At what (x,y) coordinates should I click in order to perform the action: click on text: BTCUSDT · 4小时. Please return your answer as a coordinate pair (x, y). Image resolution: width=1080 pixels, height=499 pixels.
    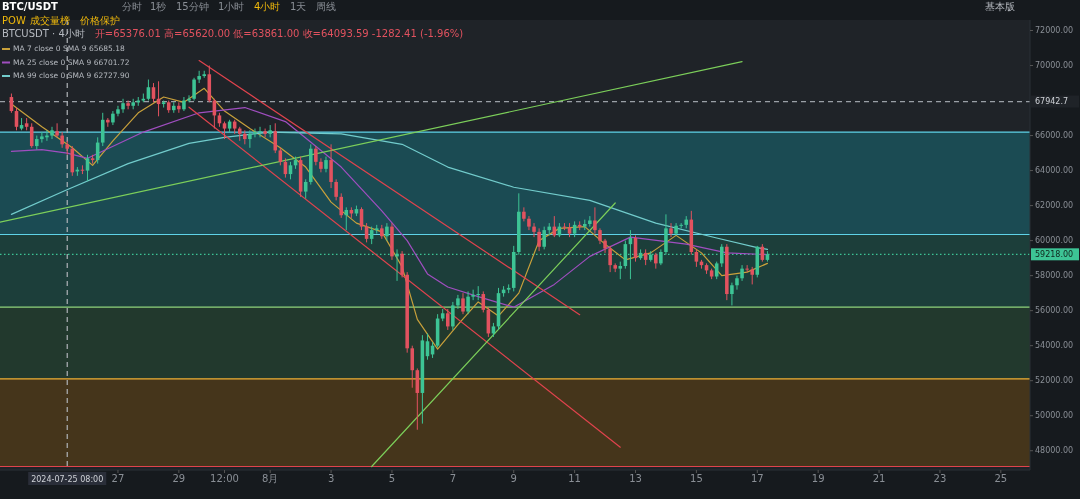
    Looking at the image, I should click on (43, 33).